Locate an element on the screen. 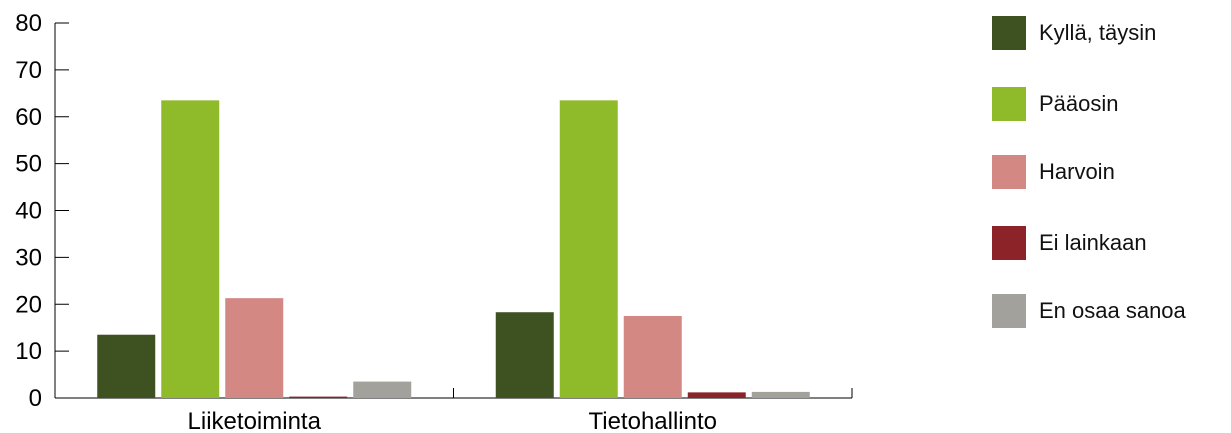  y-tick-label: 0 is located at coordinates (35, 398).